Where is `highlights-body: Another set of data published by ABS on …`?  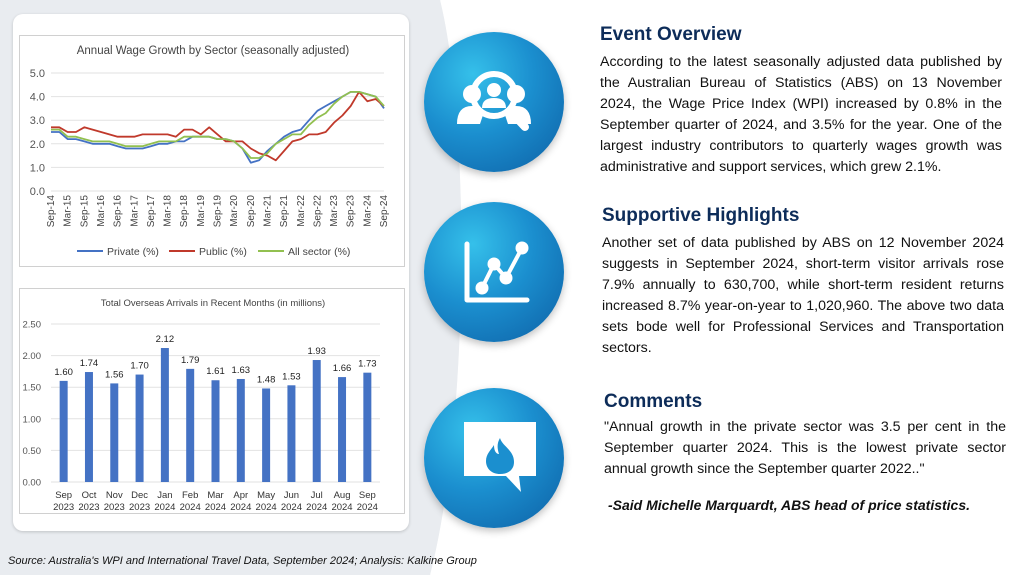 highlights-body: Another set of data published by ABS on … is located at coordinates (803, 295).